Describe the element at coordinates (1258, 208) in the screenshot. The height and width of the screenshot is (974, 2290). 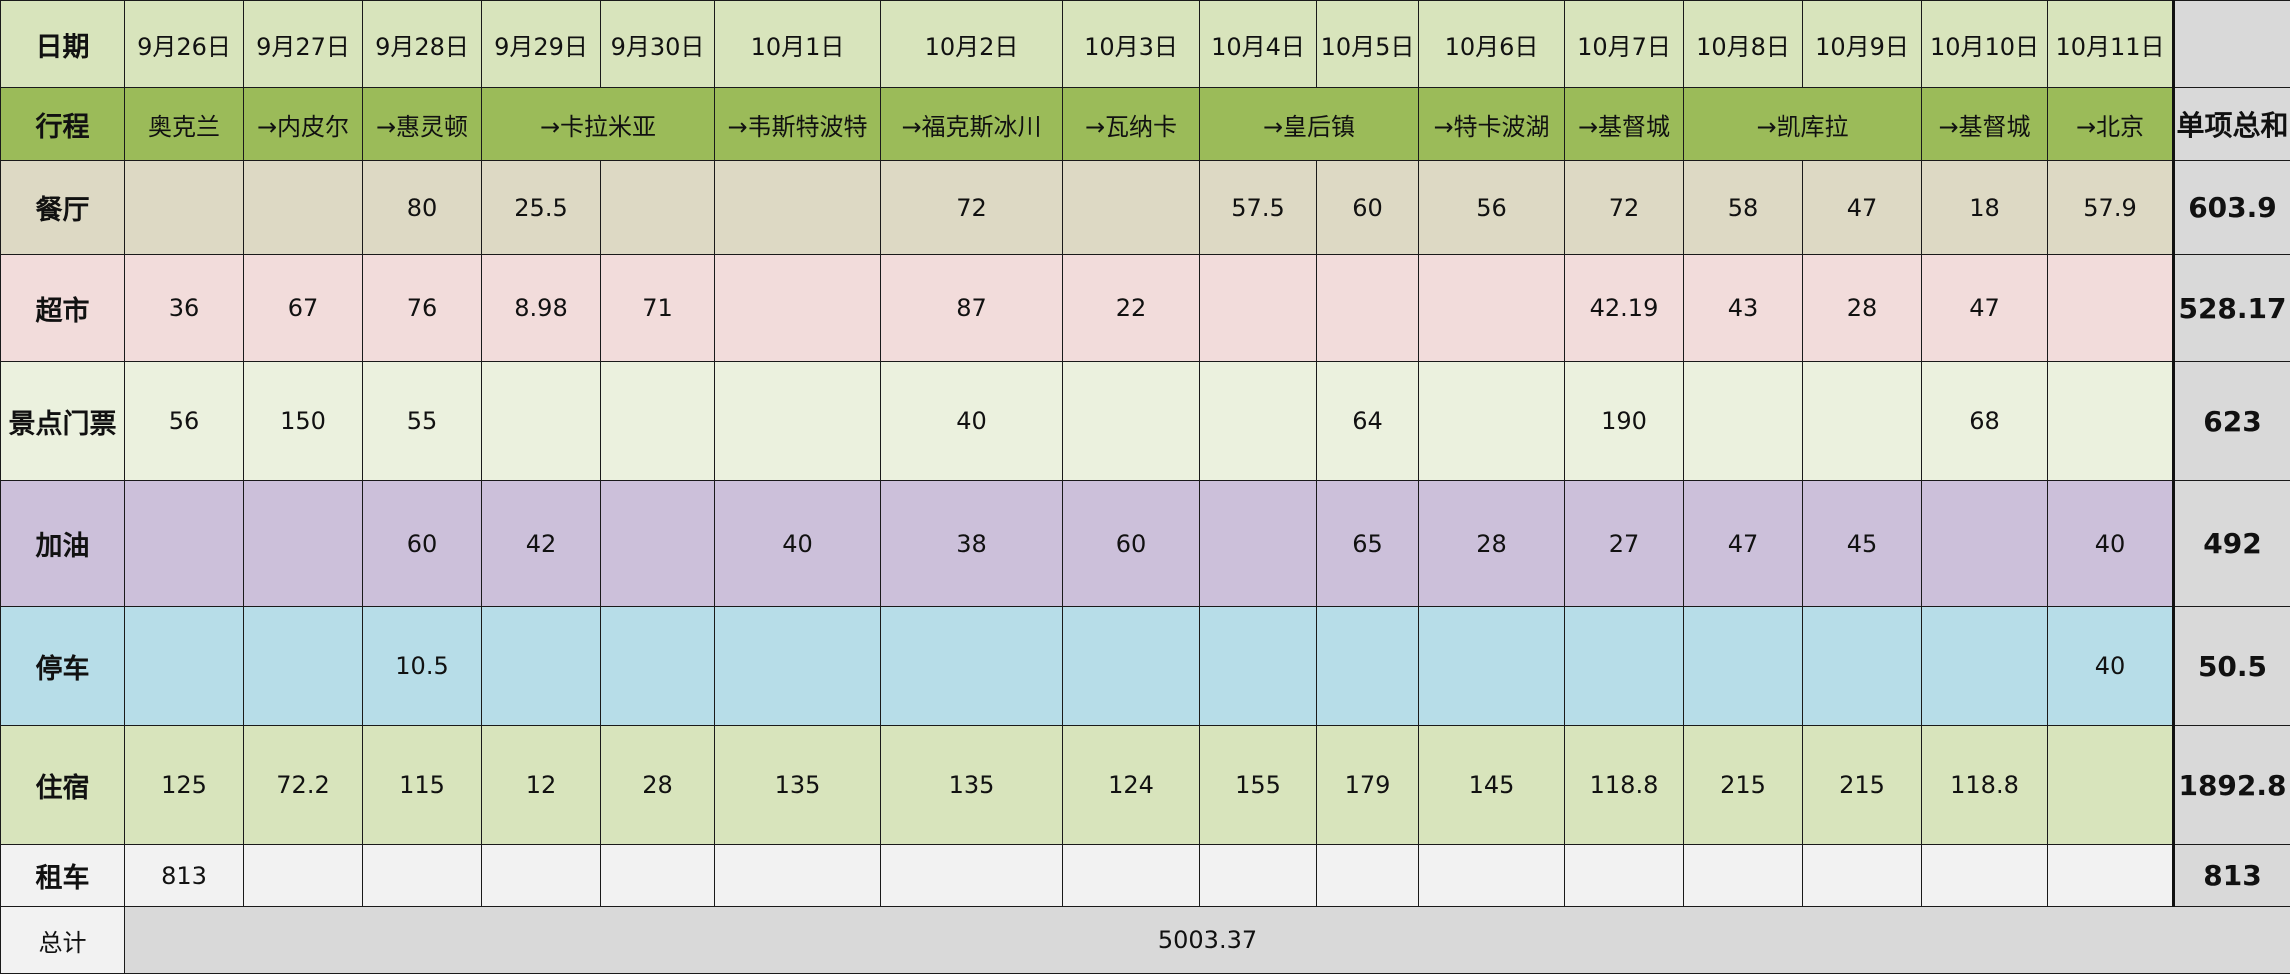
I see `amount-cell: 57.5` at that location.